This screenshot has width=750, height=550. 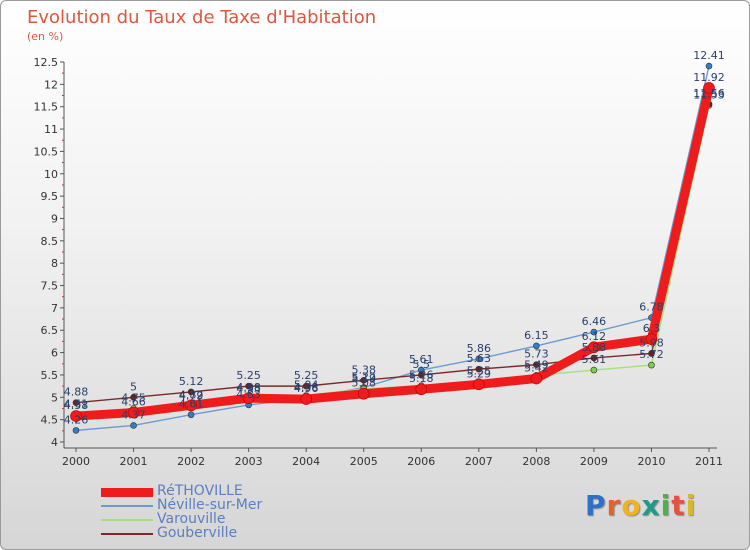 What do you see at coordinates (191, 381) in the screenshot?
I see `data-label: 5.12` at bounding box center [191, 381].